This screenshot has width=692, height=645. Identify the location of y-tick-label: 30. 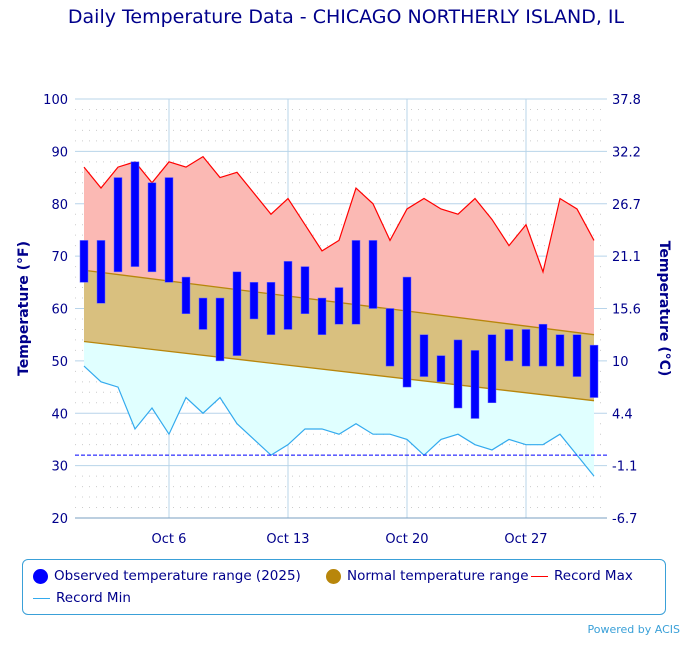
(59, 467).